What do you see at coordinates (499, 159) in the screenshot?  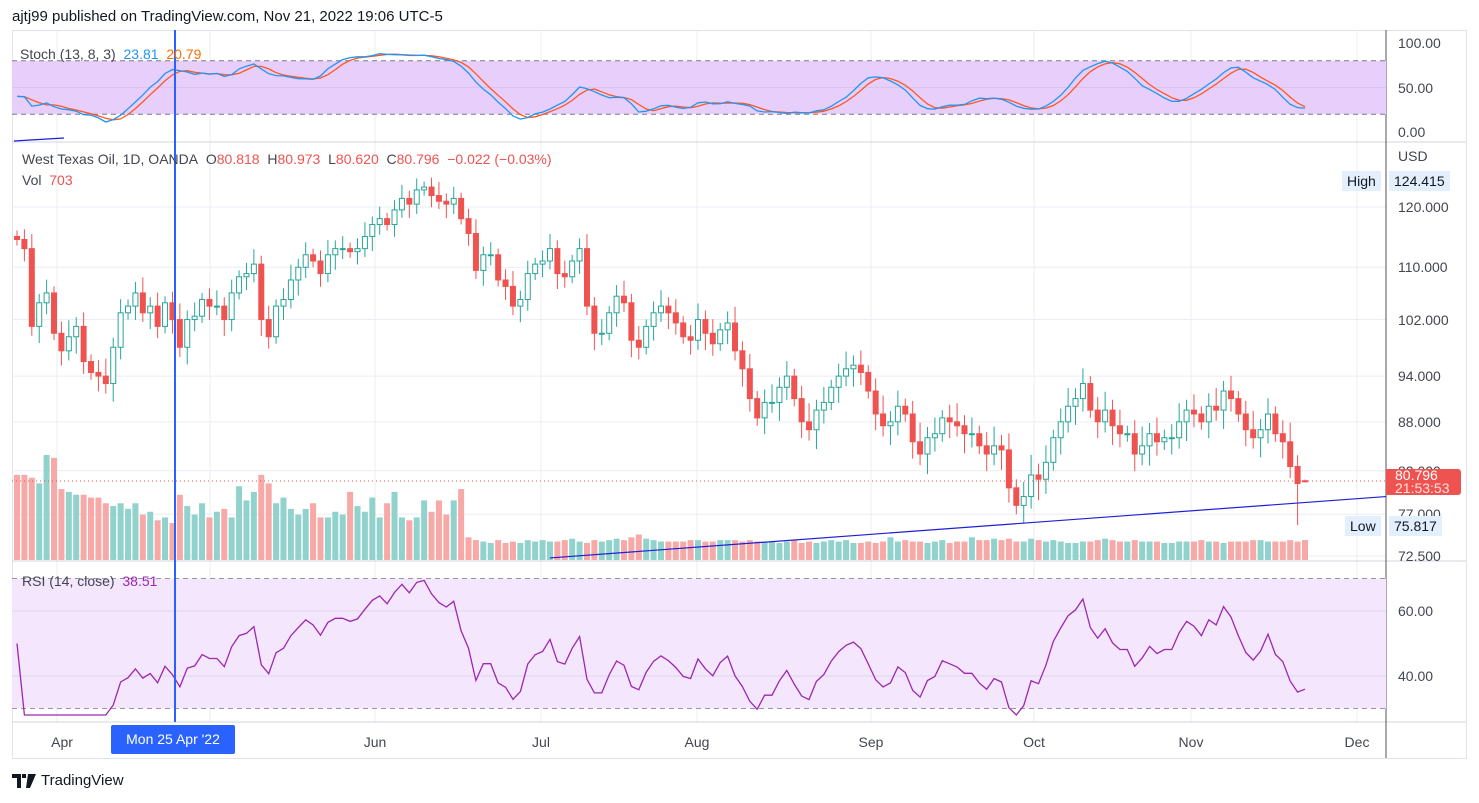 I see `change-value: −0.022 (−0.03%)` at bounding box center [499, 159].